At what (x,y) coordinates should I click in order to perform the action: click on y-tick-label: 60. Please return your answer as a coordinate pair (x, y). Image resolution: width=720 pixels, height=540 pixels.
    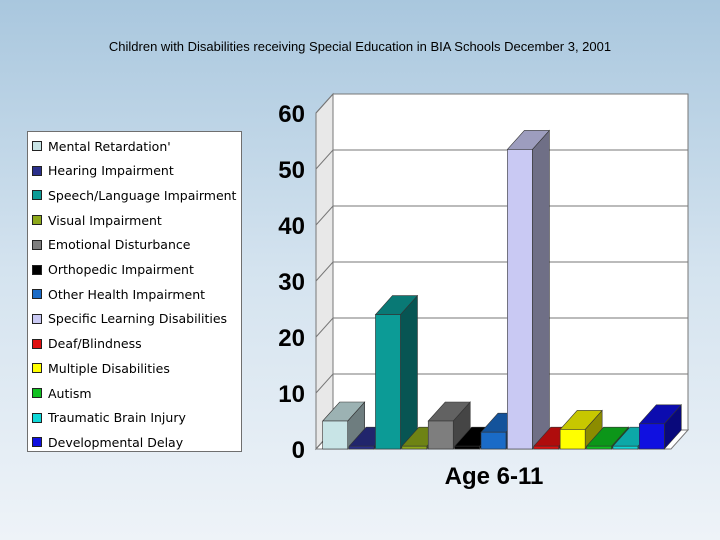
    Looking at the image, I should click on (291, 114).